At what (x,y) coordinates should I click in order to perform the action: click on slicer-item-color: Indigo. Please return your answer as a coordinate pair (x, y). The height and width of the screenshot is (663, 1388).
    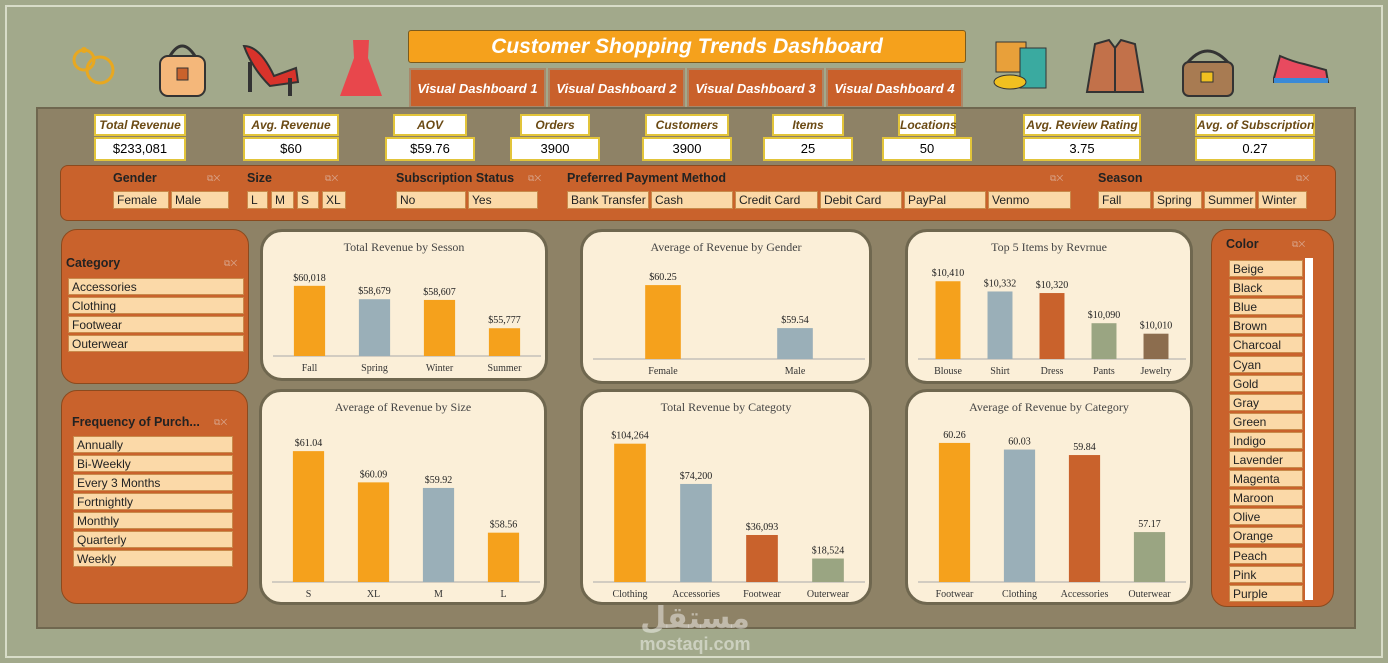
    Looking at the image, I should click on (1266, 440).